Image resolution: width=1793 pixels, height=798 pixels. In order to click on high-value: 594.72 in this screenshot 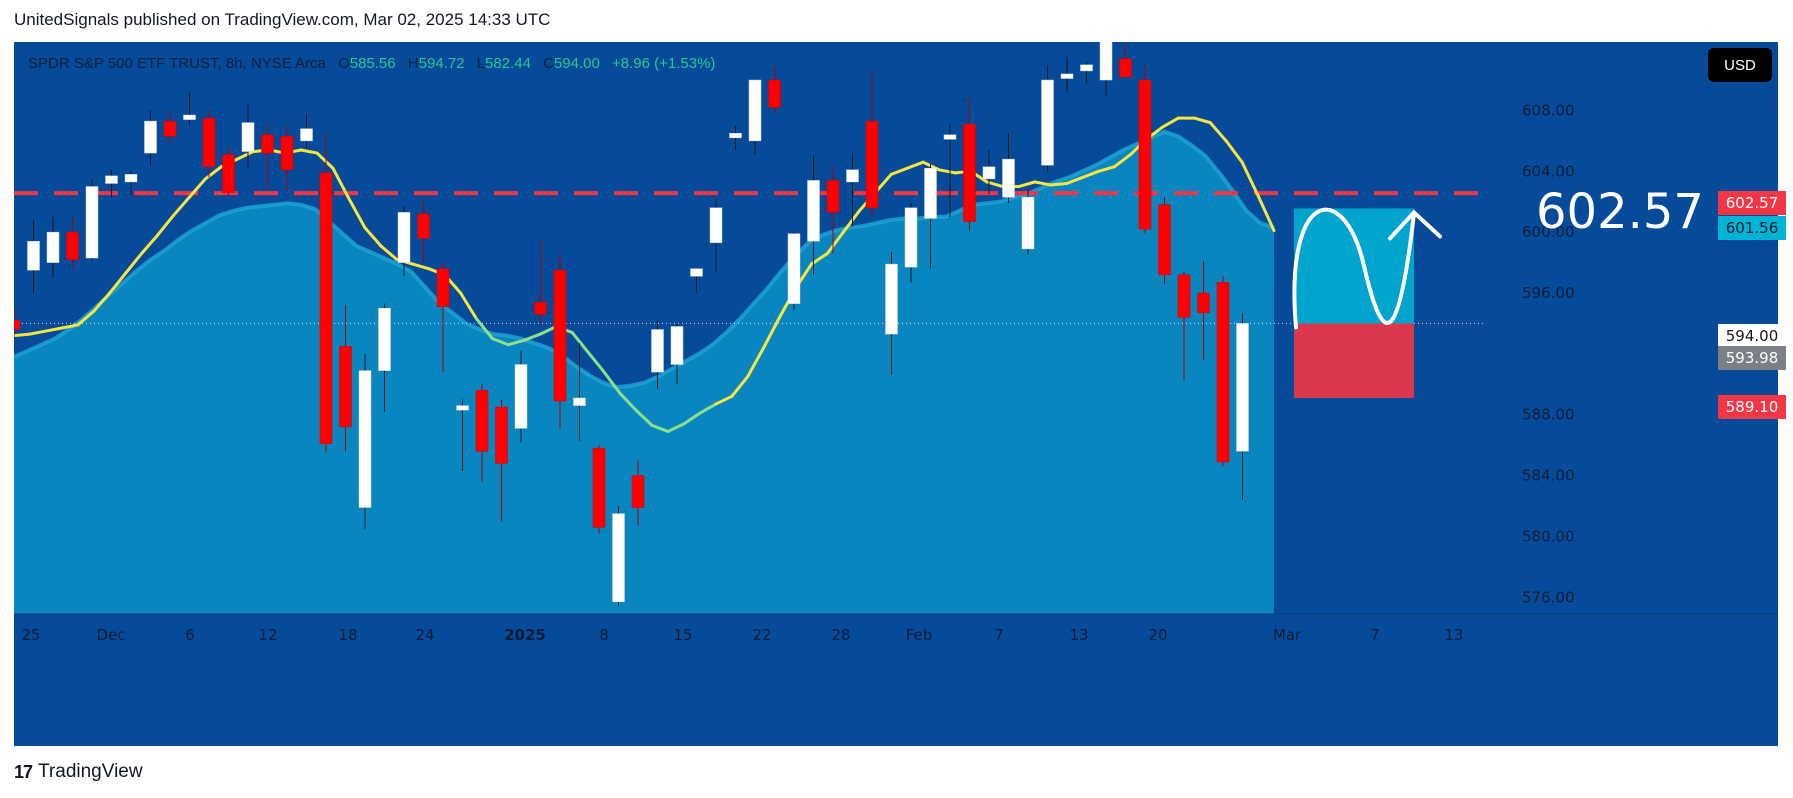, I will do `click(441, 63)`.